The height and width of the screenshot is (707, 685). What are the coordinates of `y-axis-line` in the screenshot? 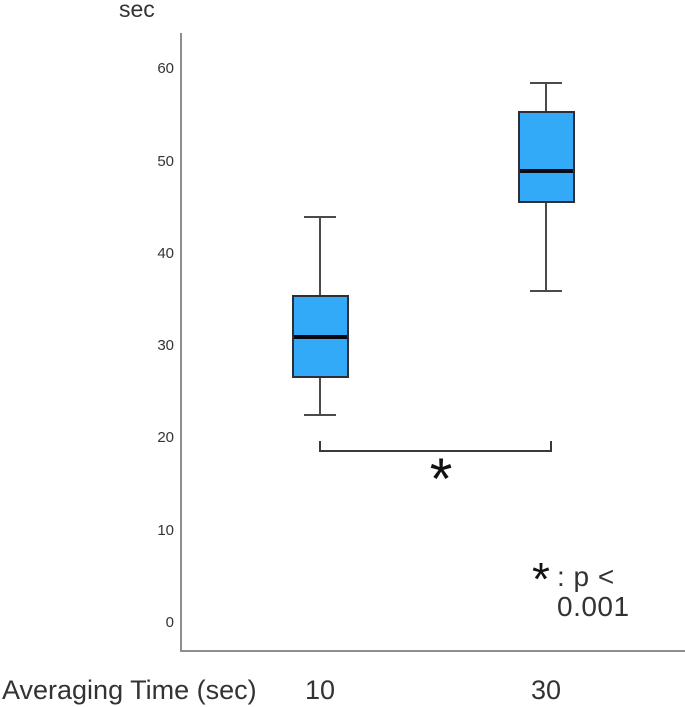 It's located at (181, 342).